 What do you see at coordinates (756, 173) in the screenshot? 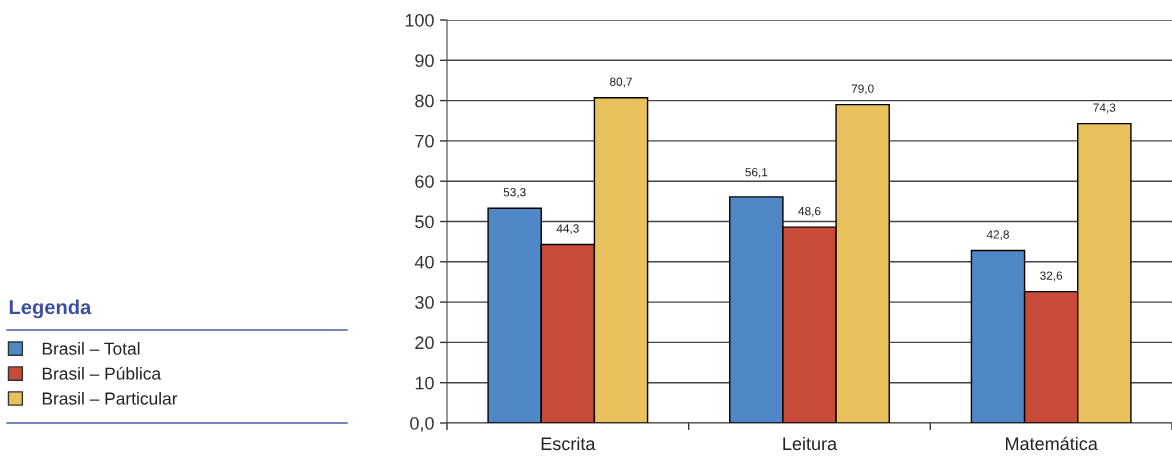
I see `data-label: 56,1` at bounding box center [756, 173].